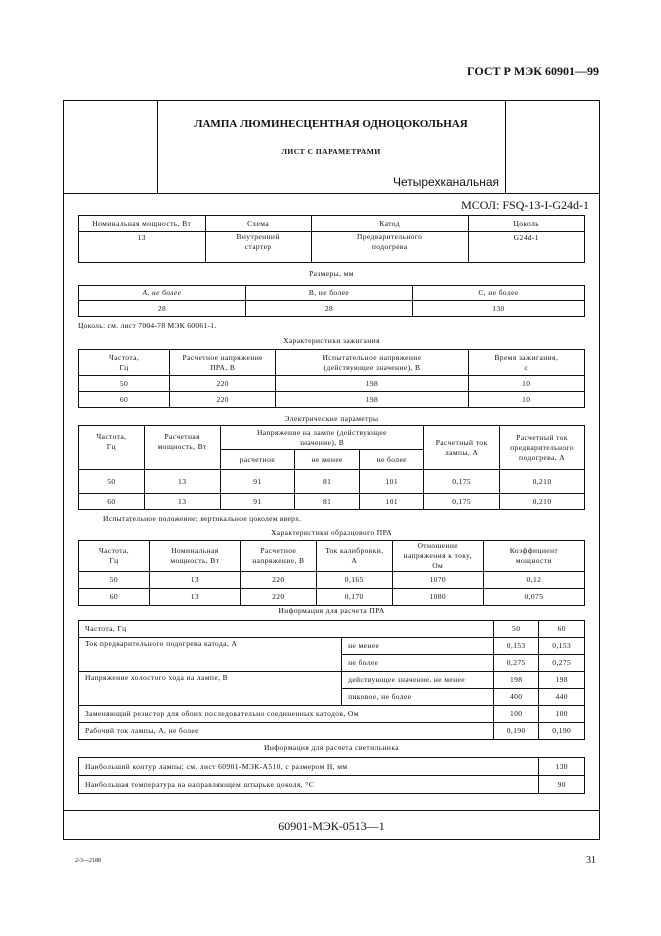  I want to click on page-number: 31, so click(591, 860).